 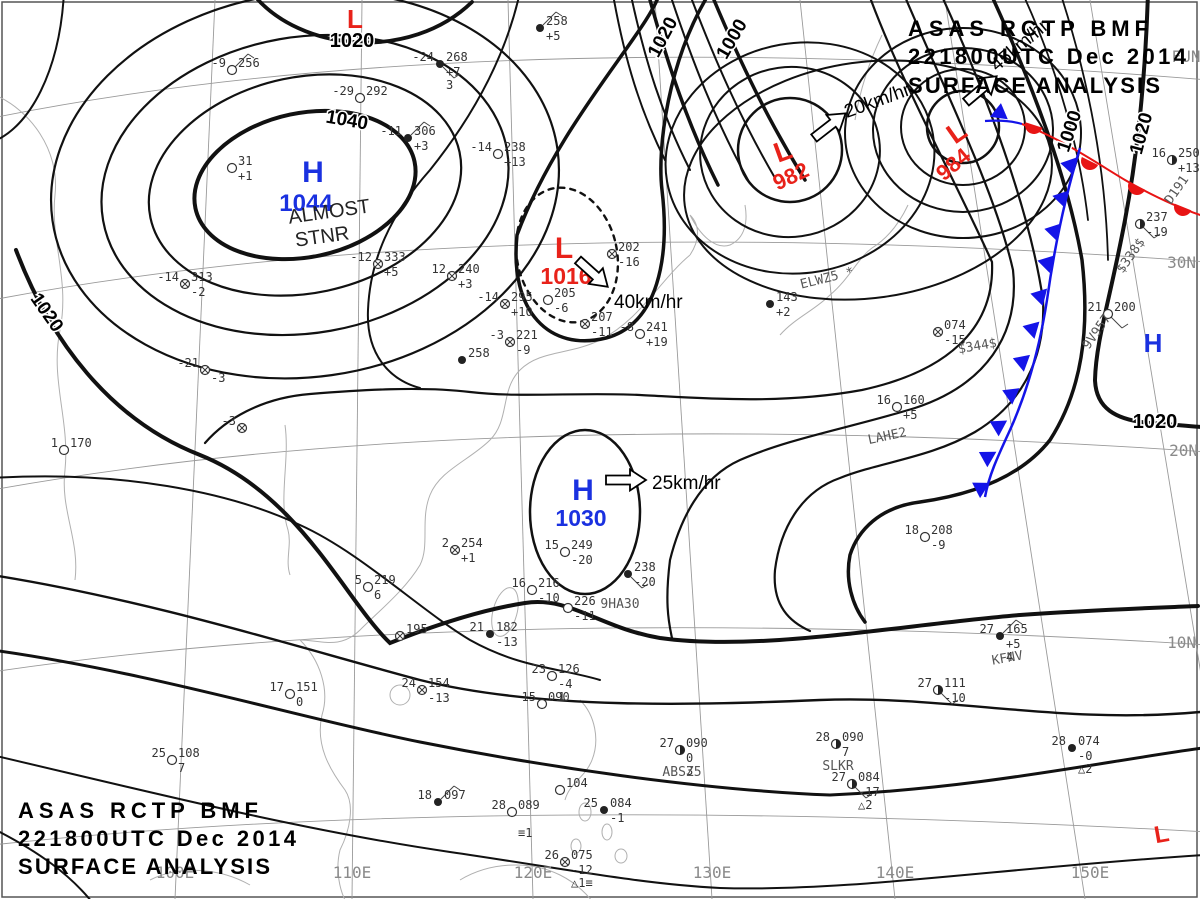 What do you see at coordinates (1186, 56) in the screenshot?
I see `grid-label: FUN` at bounding box center [1186, 56].